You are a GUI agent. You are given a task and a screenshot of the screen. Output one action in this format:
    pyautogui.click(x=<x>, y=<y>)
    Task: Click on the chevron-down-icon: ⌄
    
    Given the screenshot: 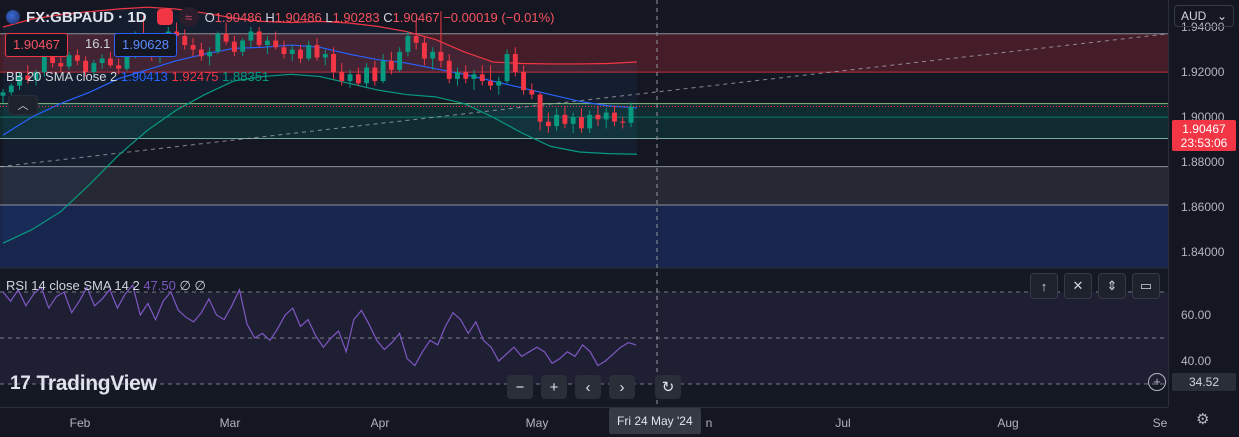 What is the action you would take?
    pyautogui.click(x=1221, y=16)
    